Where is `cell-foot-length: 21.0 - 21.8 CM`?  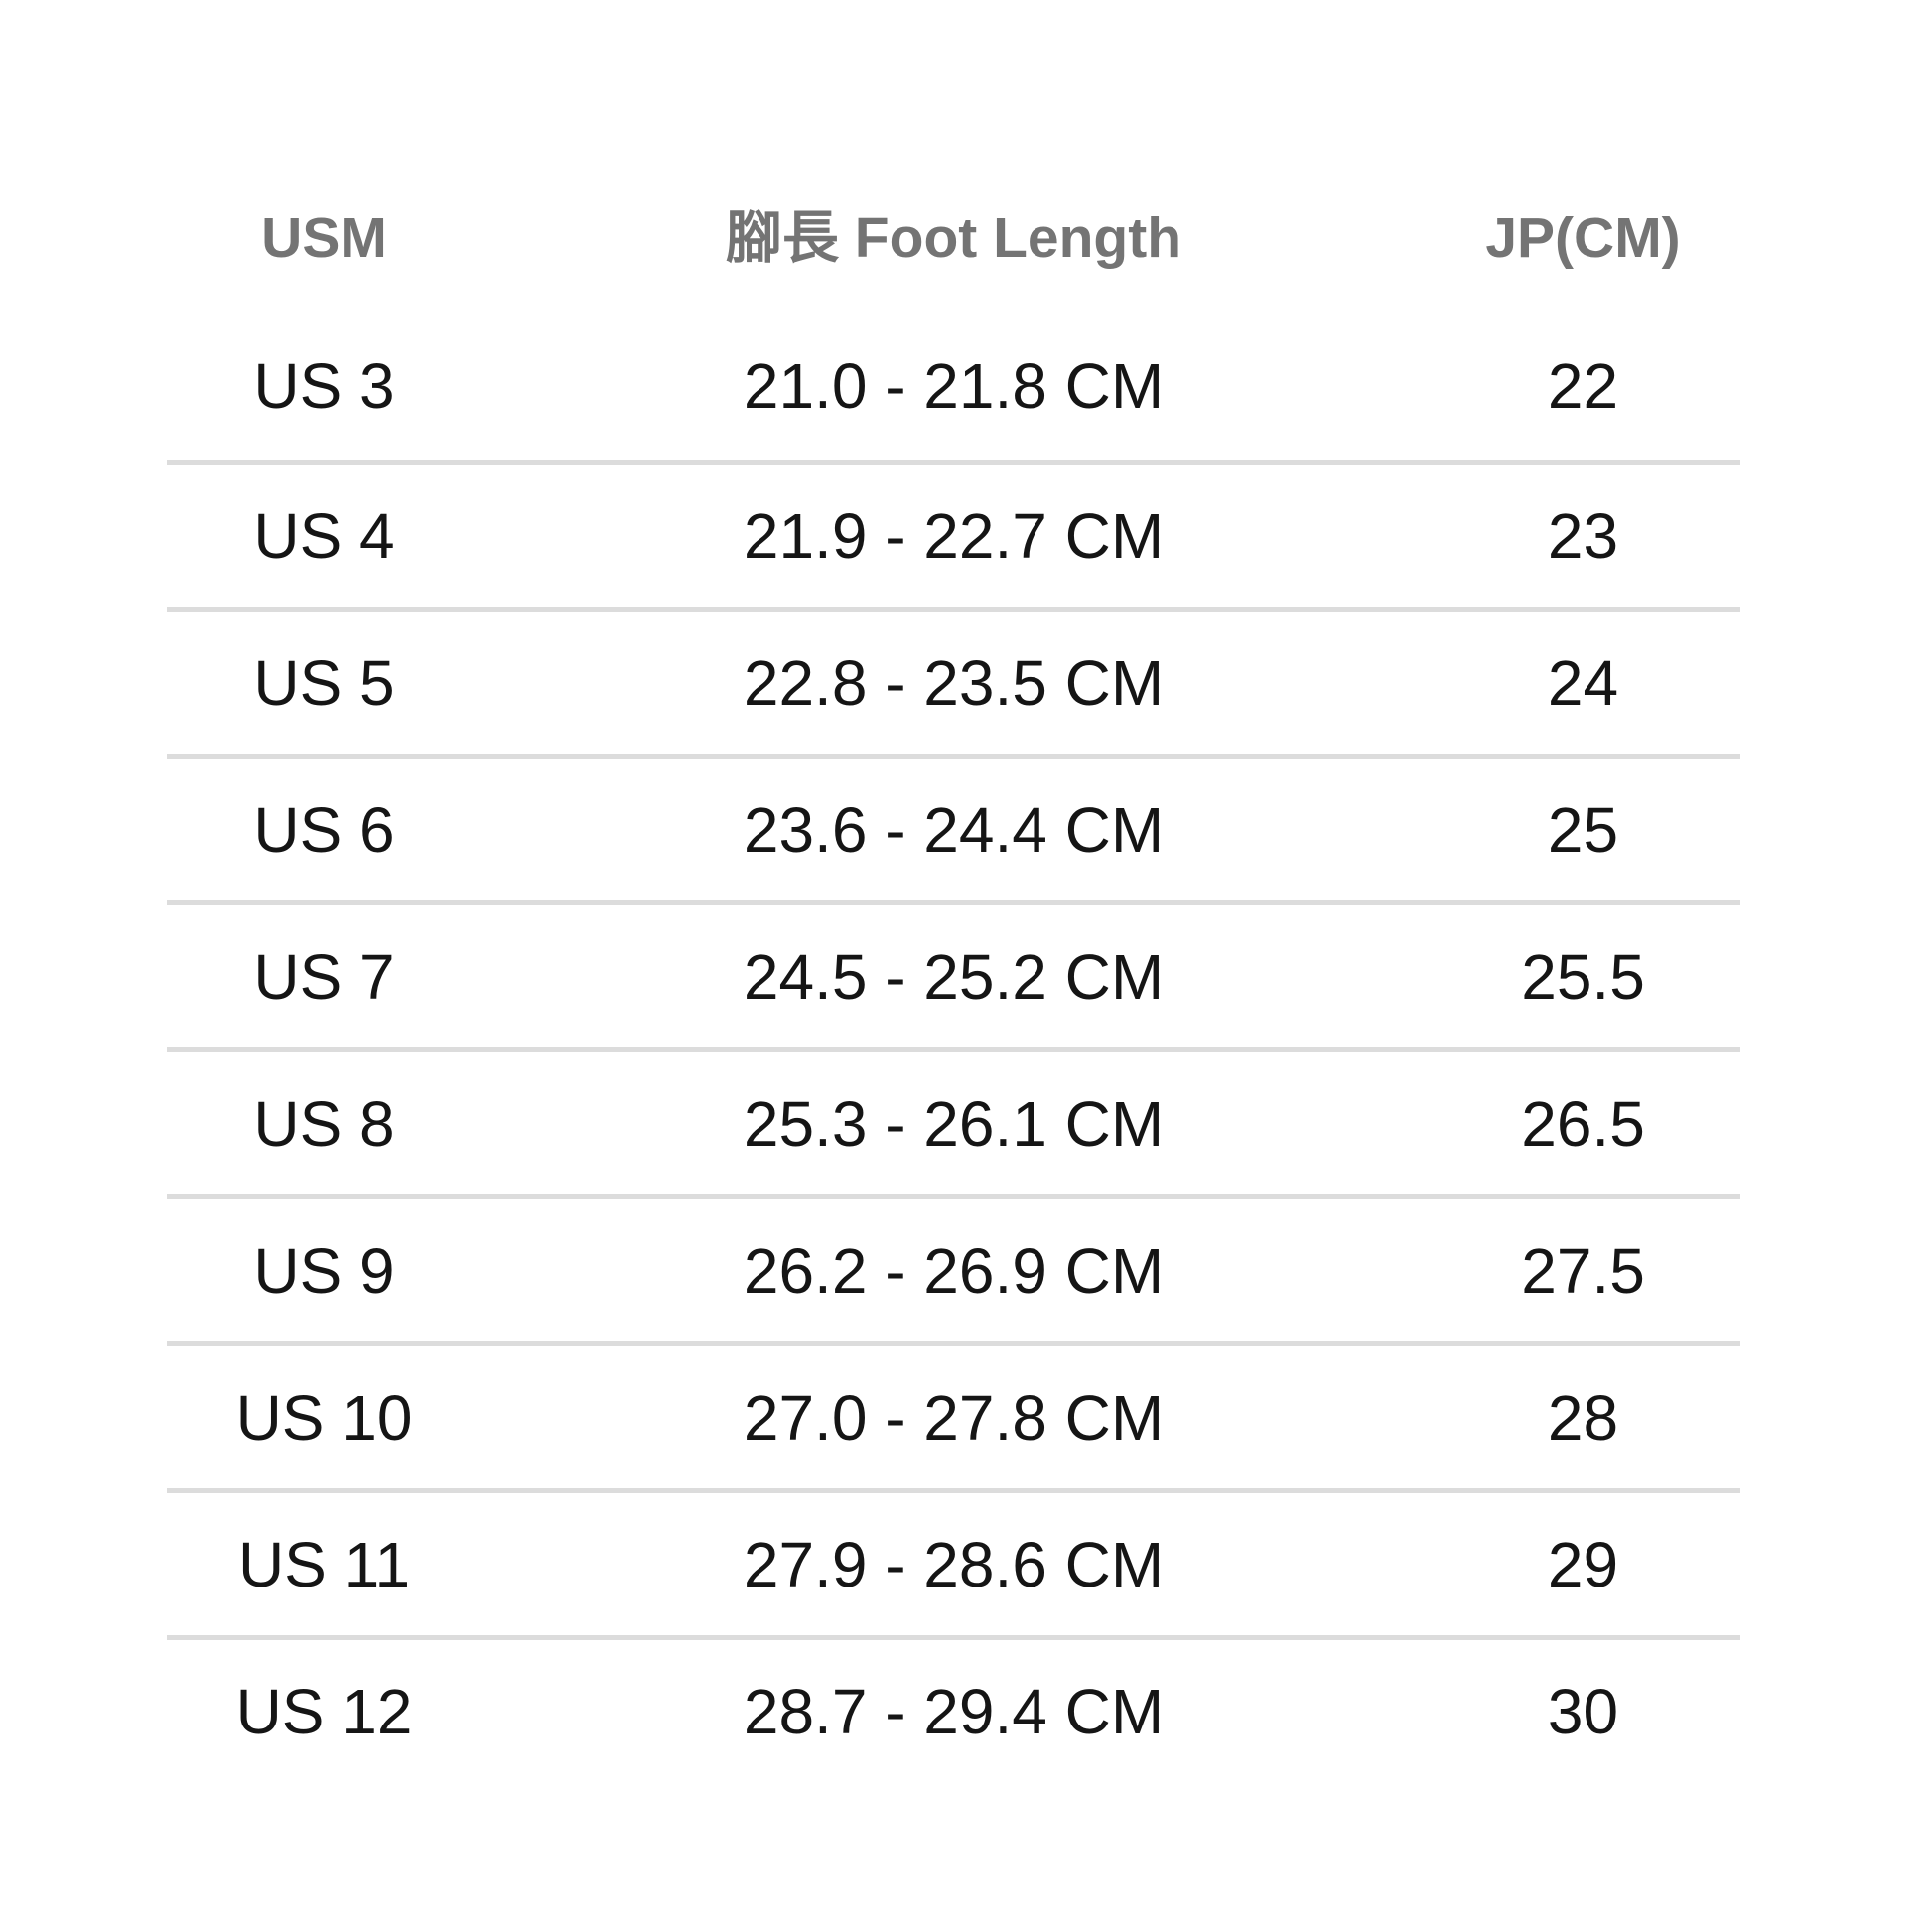 cell-foot-length: 21.0 - 21.8 CM is located at coordinates (954, 386).